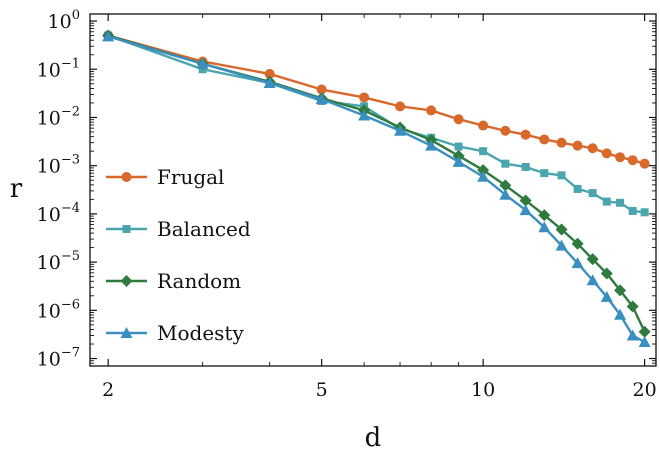 This screenshot has height=451, width=660. Describe the element at coordinates (200, 333) in the screenshot. I see `legend-label-modesty: Modesty` at that location.